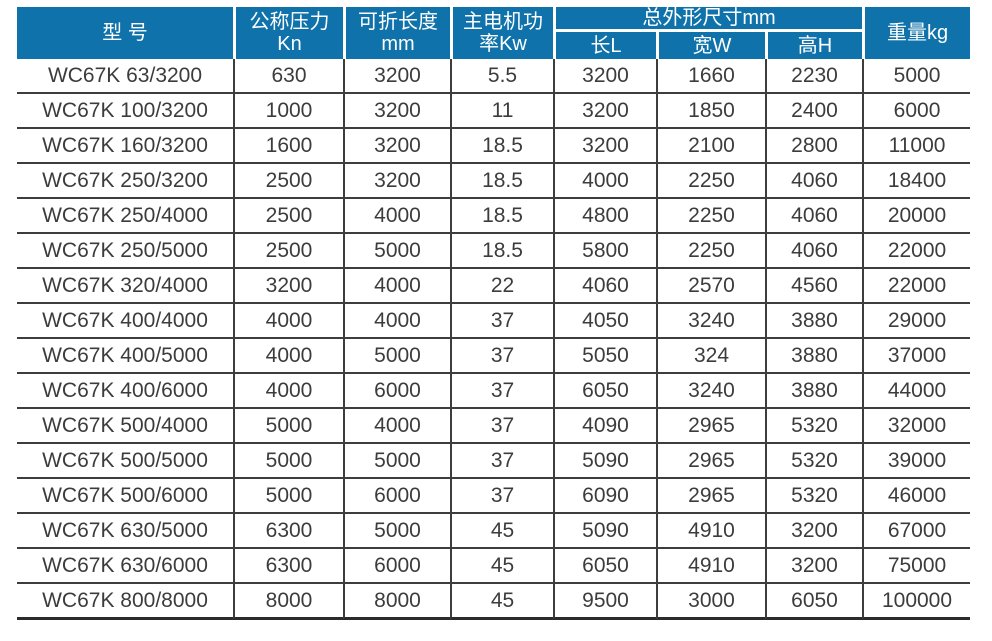  Describe the element at coordinates (494, 77) in the screenshot. I see `table-row: WC67K 63/3200 630 3200 5.5 3200 1660 2230 5000` at that location.